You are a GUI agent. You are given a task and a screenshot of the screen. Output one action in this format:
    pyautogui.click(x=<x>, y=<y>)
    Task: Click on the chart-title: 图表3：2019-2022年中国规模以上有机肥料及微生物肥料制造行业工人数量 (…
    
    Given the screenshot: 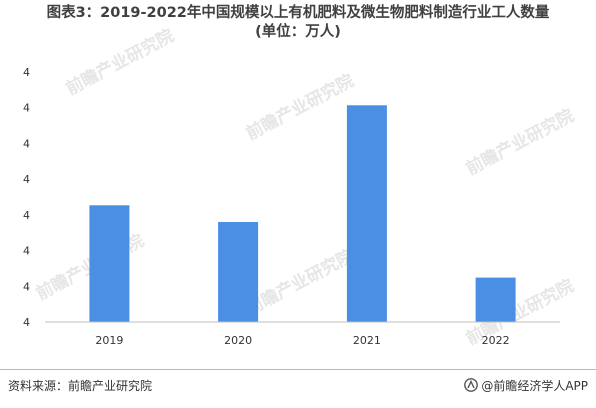 What is the action you would take?
    pyautogui.click(x=298, y=23)
    